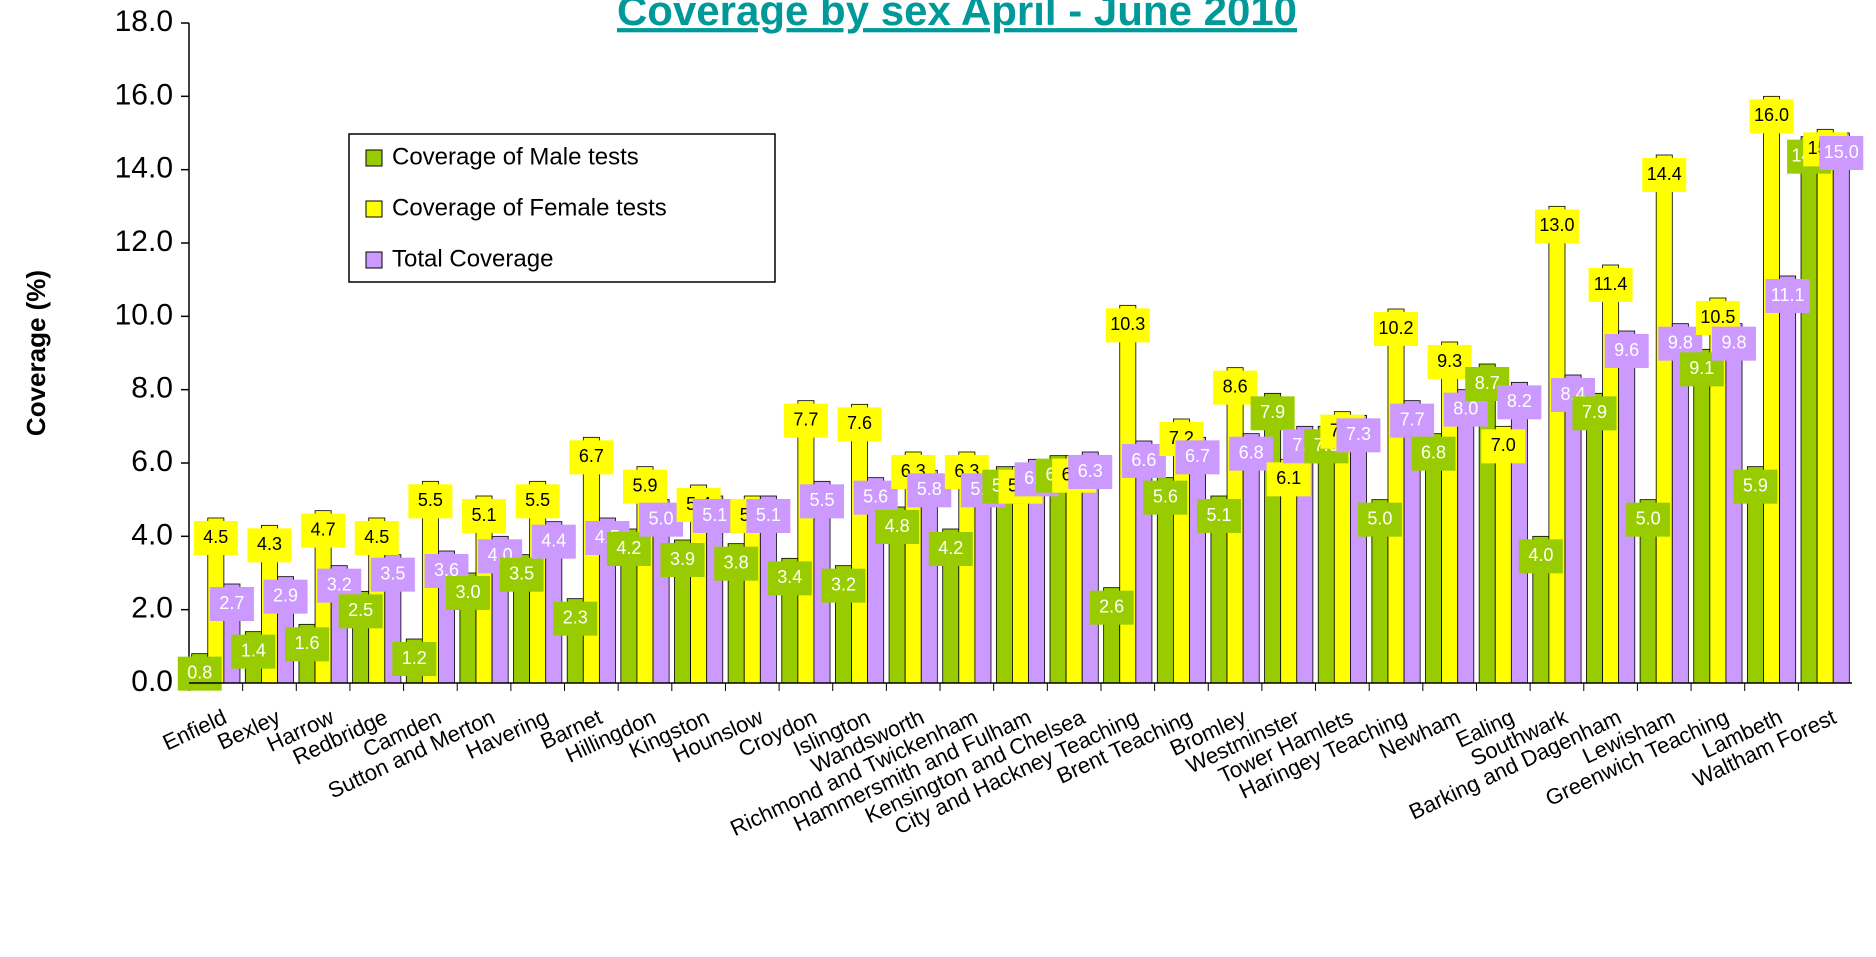 This screenshot has width=1876, height=957. I want to click on data-label: 9.8, so click(1733, 343).